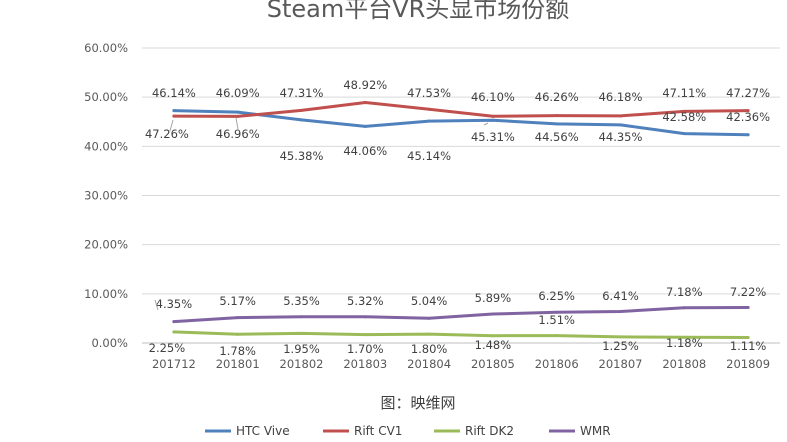 The height and width of the screenshot is (442, 787). Describe the element at coordinates (557, 97) in the screenshot. I see `data-label-rift-cv1: 46.26%` at that location.